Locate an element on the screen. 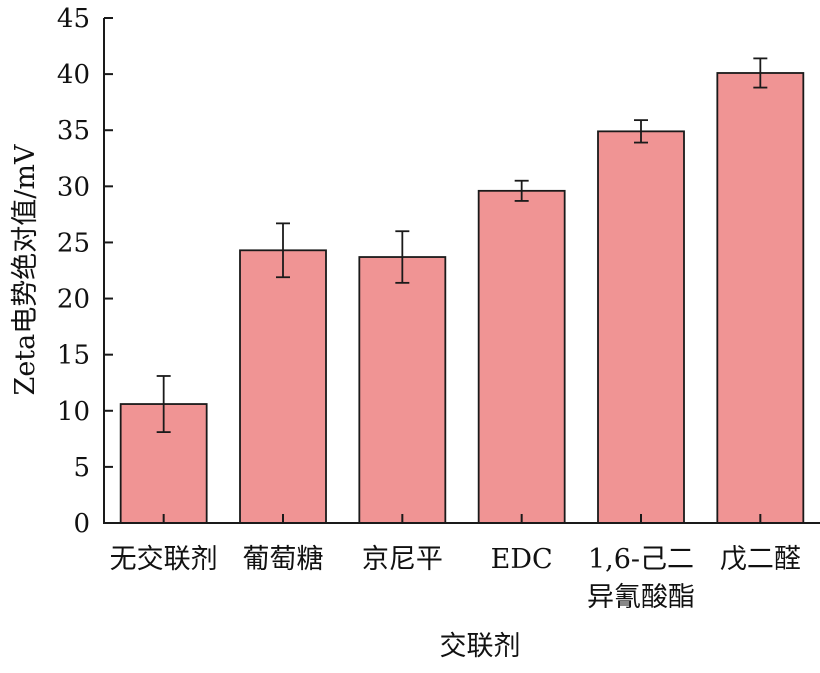 This screenshot has height=673, width=820. y-ticks-layer: 0 5 10 15 20 25 30 35 40 45 is located at coordinates (85, 271).